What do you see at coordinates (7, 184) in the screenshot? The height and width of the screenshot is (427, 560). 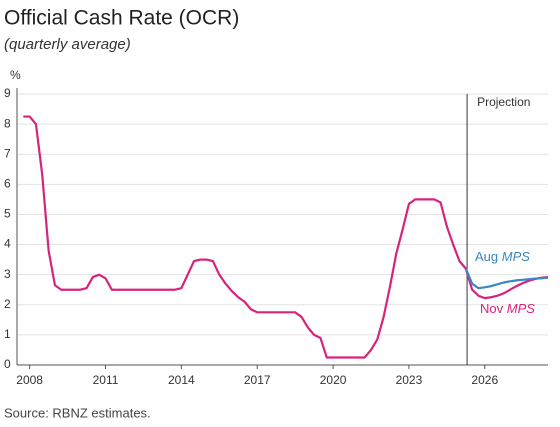 I see `y-tick-label: 6` at bounding box center [7, 184].